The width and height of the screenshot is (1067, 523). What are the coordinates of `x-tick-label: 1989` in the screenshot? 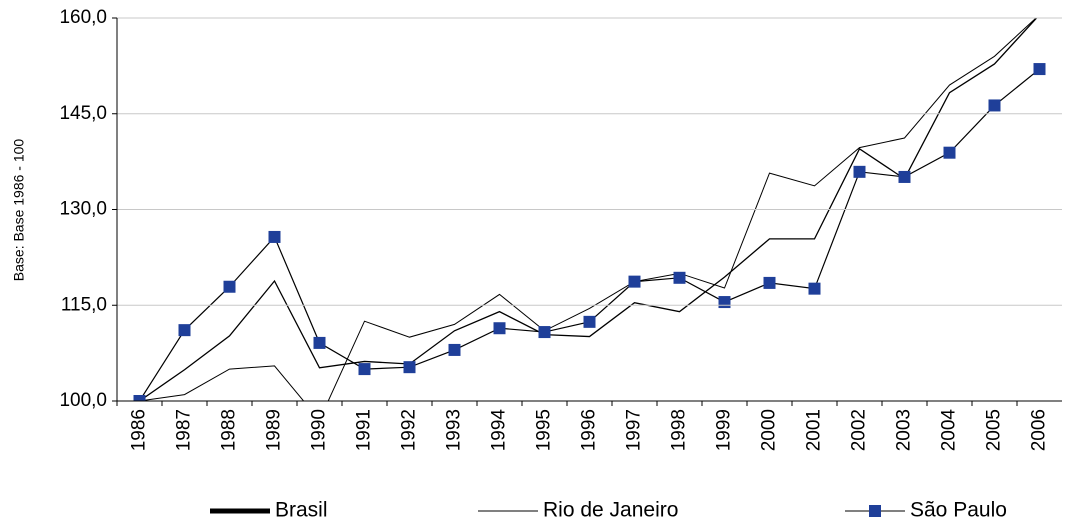 It's located at (274, 430).